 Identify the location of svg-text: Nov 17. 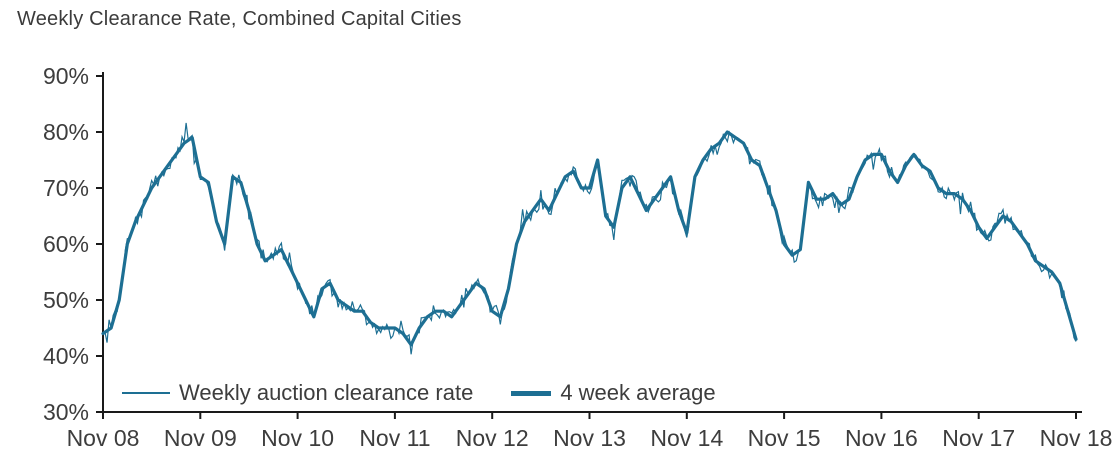
(978, 438).